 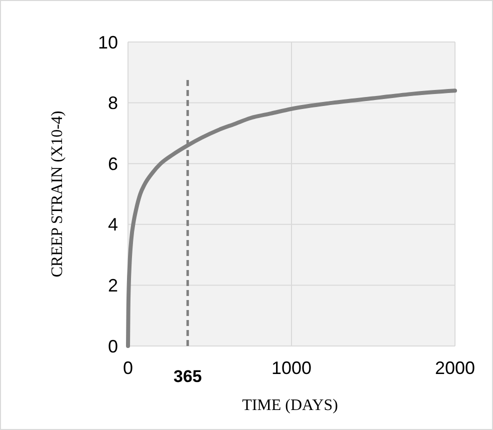 I want to click on x-tick-label: 1000, so click(x=291, y=368).